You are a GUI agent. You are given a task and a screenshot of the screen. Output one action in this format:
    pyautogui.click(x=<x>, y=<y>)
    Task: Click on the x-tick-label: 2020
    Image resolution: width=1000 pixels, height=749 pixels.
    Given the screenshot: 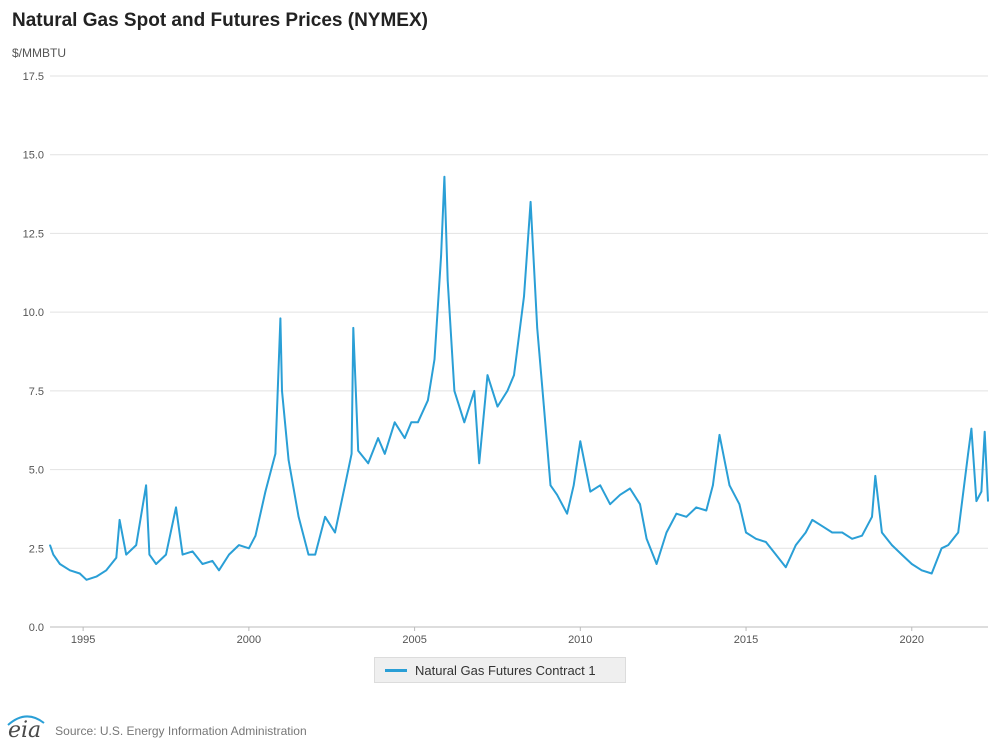 What is the action you would take?
    pyautogui.click(x=912, y=640)
    